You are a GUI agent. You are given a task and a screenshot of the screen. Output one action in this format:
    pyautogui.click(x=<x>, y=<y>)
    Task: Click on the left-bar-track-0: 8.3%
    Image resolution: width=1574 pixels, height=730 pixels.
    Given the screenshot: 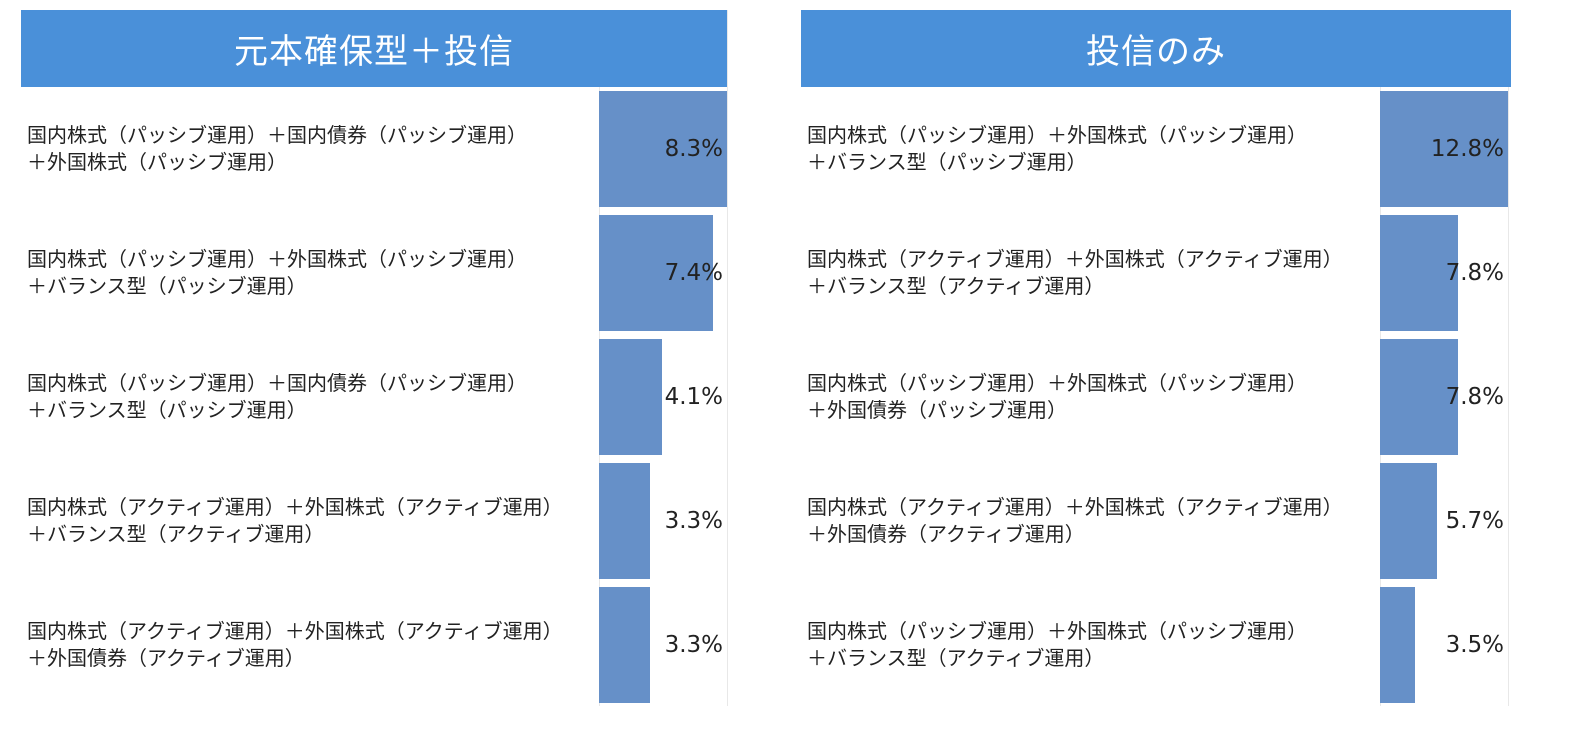 What is the action you would take?
    pyautogui.click(x=663, y=149)
    